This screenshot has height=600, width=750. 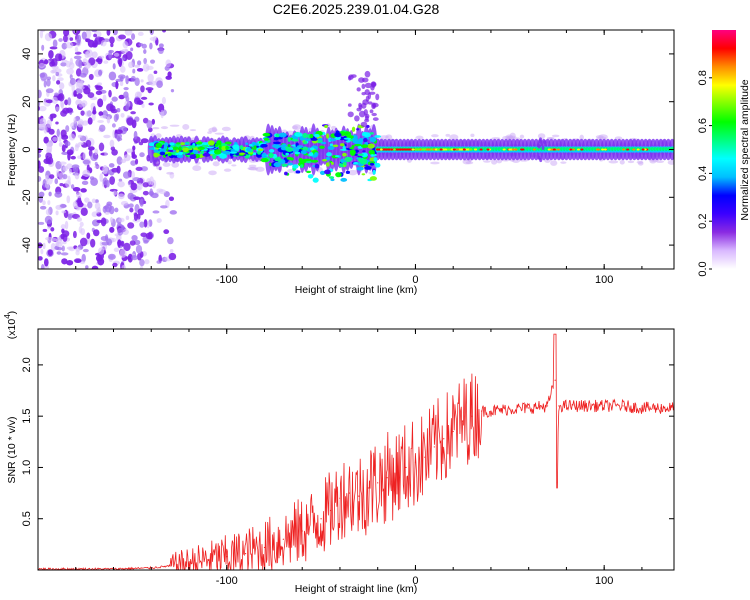 What do you see at coordinates (10, 325) in the screenshot?
I see `snr-y-multiplier: (x104)` at bounding box center [10, 325].